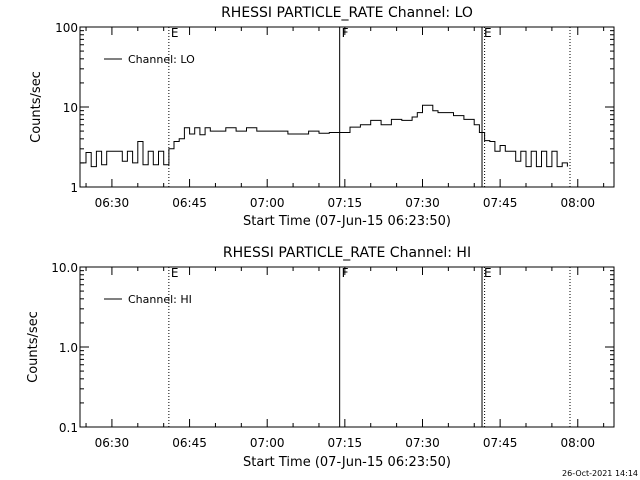  Describe the element at coordinates (68, 428) in the screenshot. I see `y-tick-label: 0.1` at that location.